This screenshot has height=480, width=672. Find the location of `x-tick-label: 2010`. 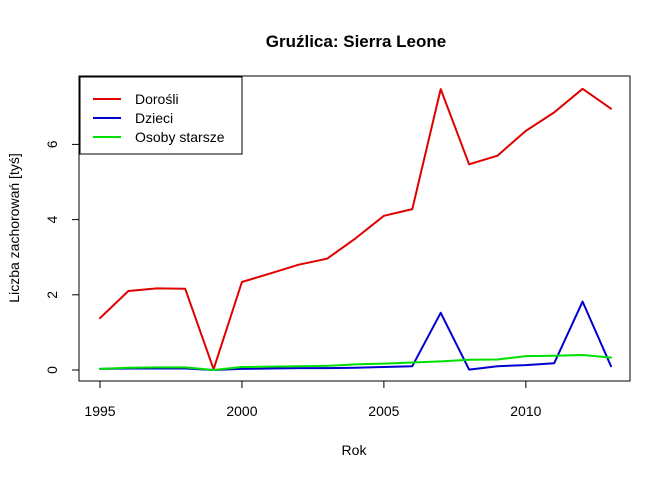

x-tick-label: 2010 is located at coordinates (525, 411).